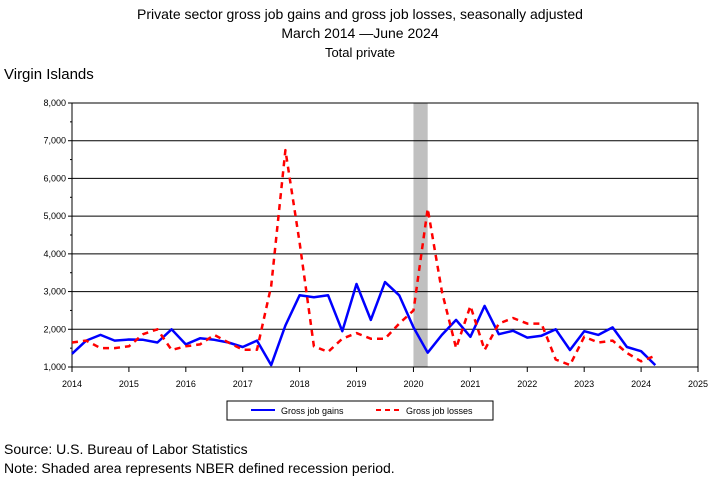  I want to click on x-tick-label: 2016, so click(186, 384).